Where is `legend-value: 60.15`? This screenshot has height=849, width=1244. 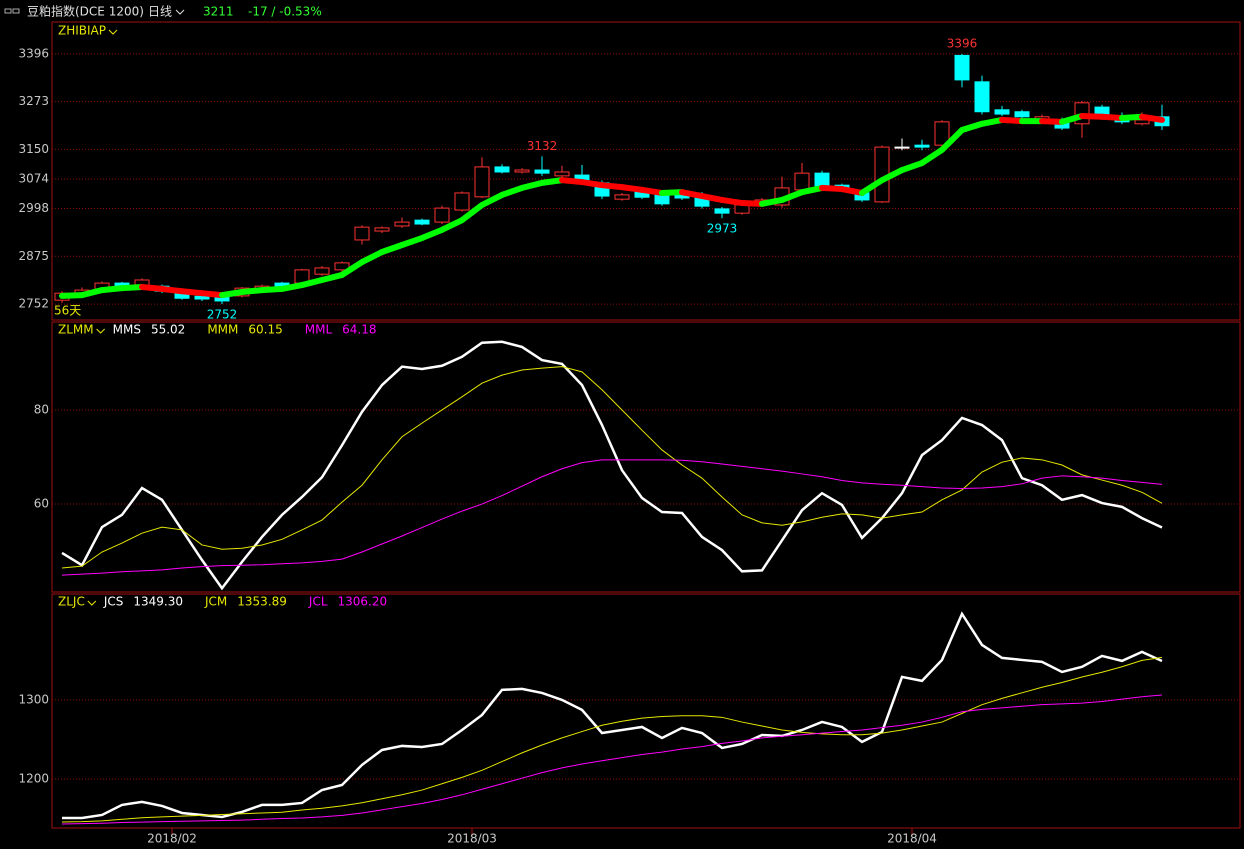
legend-value: 60.15 is located at coordinates (265, 330).